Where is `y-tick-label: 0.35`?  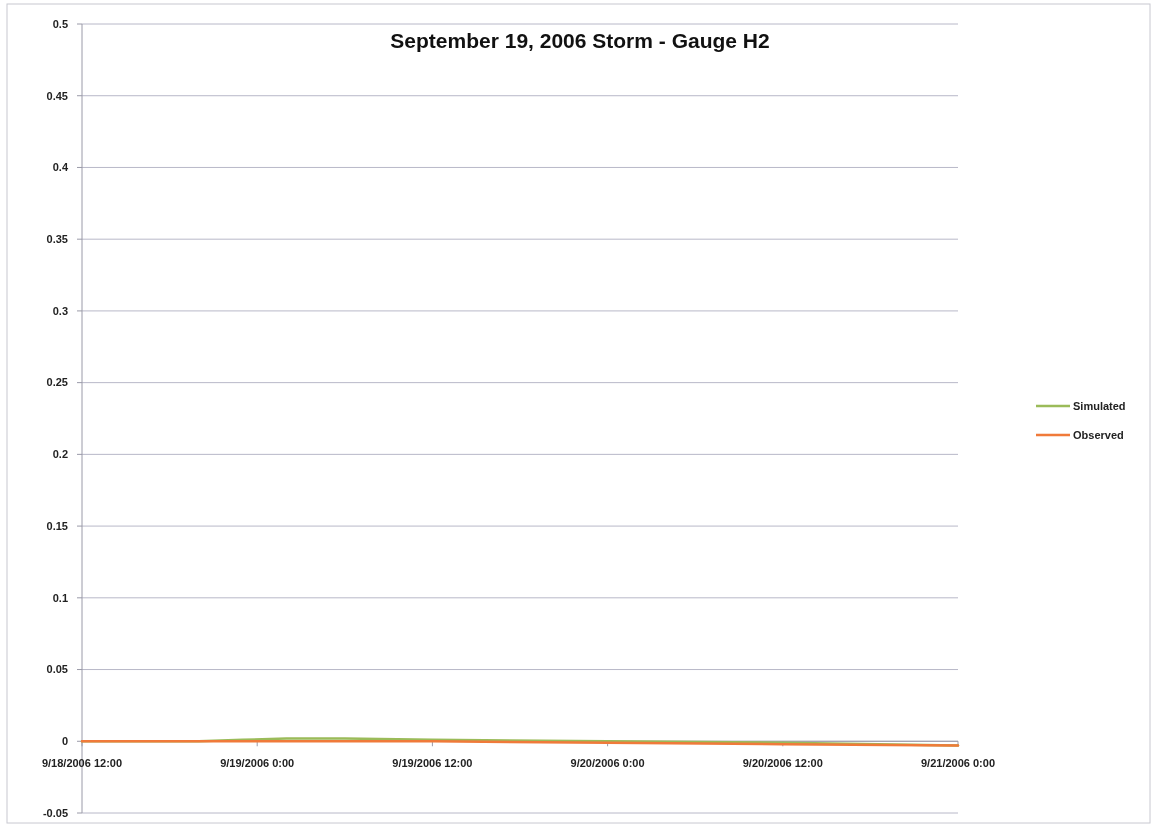 y-tick-label: 0.35 is located at coordinates (57, 239).